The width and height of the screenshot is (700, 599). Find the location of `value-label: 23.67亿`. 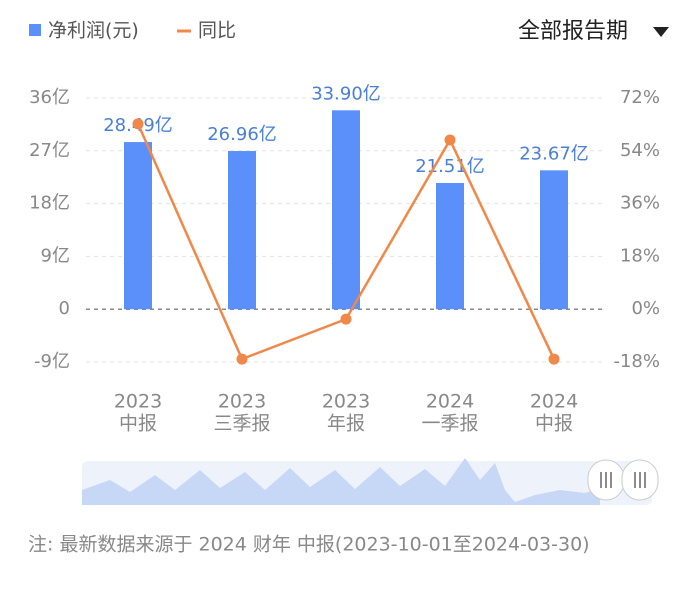

value-label: 23.67亿 is located at coordinates (554, 153).